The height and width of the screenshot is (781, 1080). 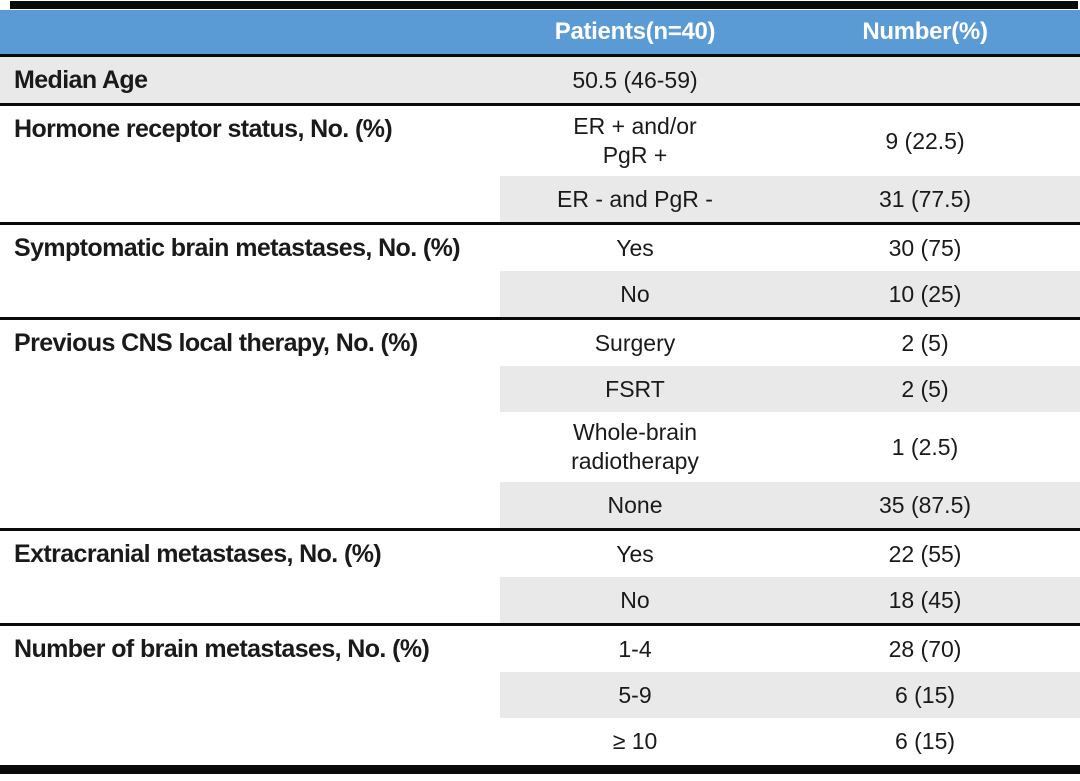 What do you see at coordinates (925, 293) in the screenshot?
I see `number-percent-cell: 10 (25)` at bounding box center [925, 293].